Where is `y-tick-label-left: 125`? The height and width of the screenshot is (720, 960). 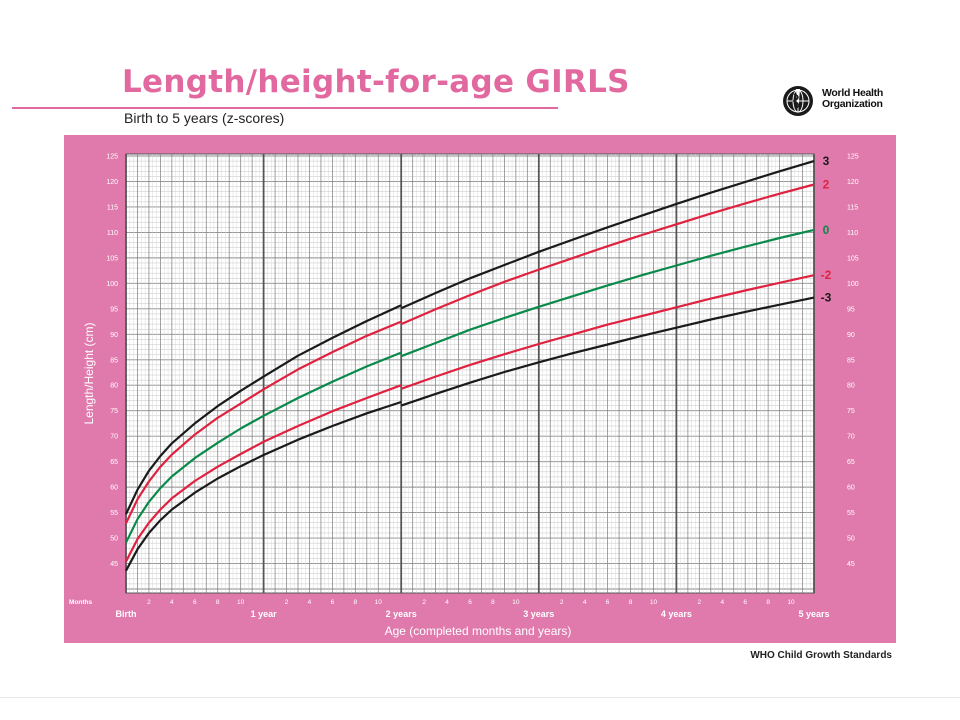
y-tick-label-left: 125 is located at coordinates (112, 157).